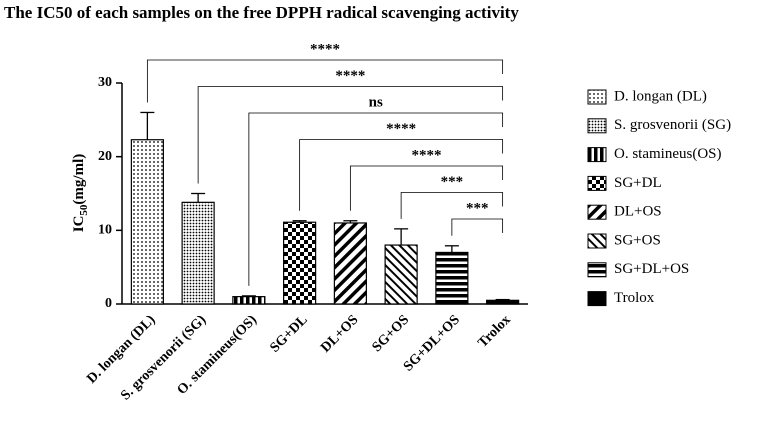 The height and width of the screenshot is (424, 768). What do you see at coordinates (660, 96) in the screenshot?
I see `legend-label: D. longan (DL)` at bounding box center [660, 96].